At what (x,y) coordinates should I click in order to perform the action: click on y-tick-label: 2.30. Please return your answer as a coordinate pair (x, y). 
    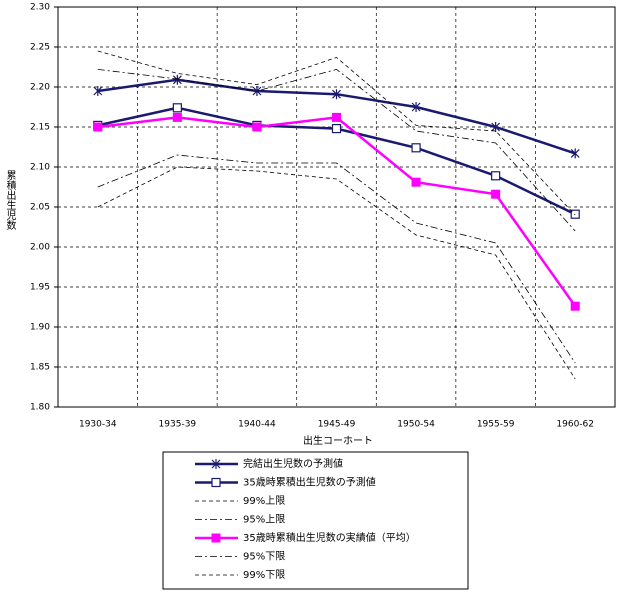
    Looking at the image, I should click on (40, 8).